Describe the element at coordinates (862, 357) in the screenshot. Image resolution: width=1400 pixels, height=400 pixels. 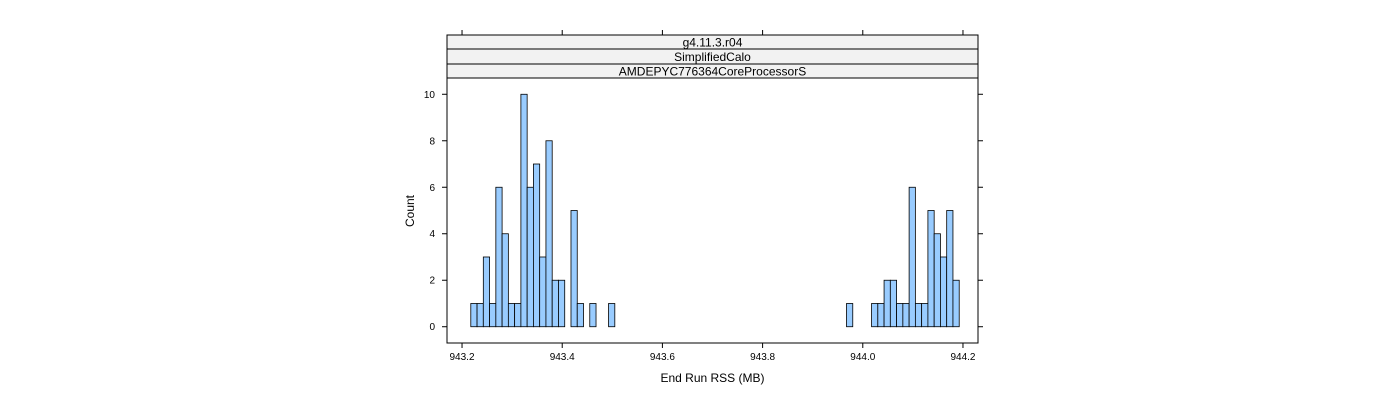
I see `x-tick-label: 944.0` at that location.